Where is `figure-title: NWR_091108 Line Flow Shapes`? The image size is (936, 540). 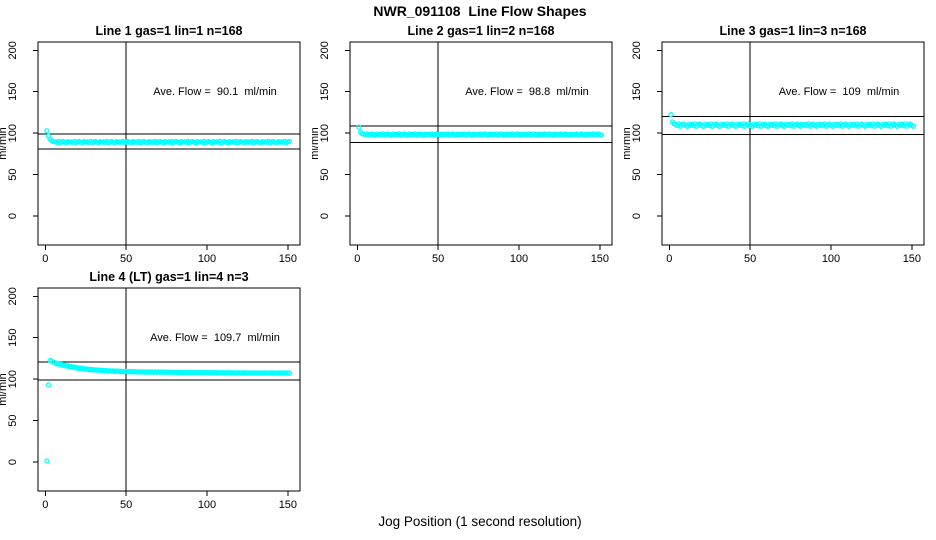
figure-title: NWR_091108 Line Flow Shapes is located at coordinates (480, 11).